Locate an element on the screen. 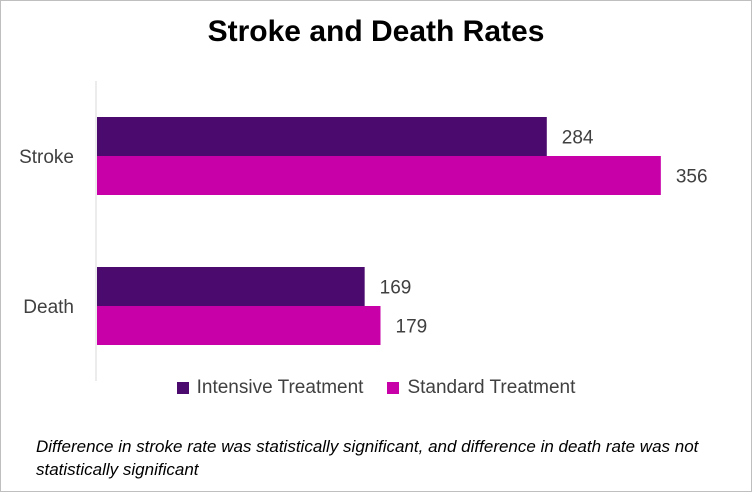  bar-death-intensive is located at coordinates (231, 286).